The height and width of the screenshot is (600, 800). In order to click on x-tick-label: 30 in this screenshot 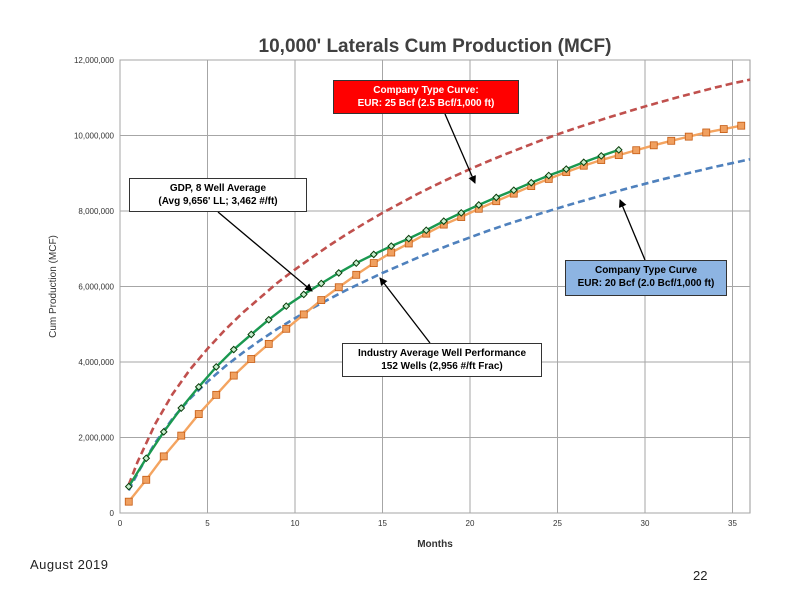, I will do `click(645, 523)`.